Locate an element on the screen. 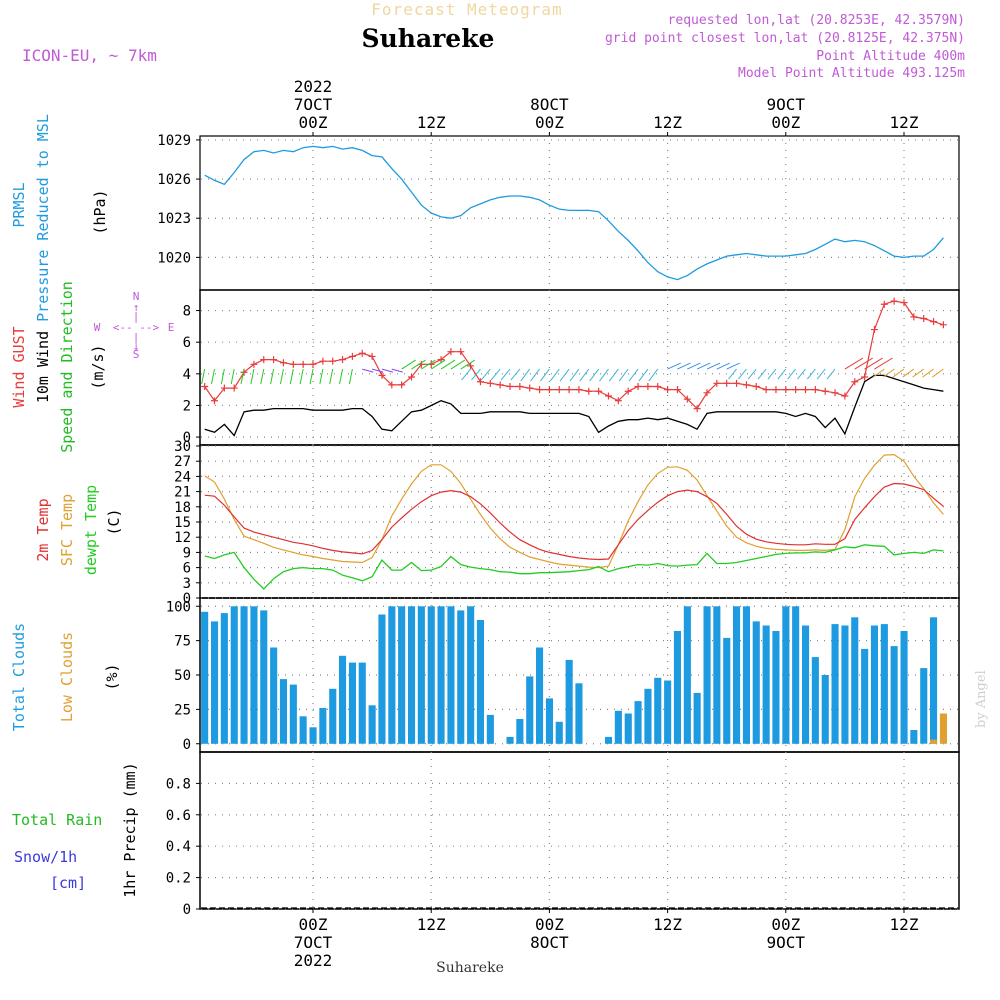 The width and height of the screenshot is (1000, 1000). time-label-bottom: 9OCT is located at coordinates (786, 942).